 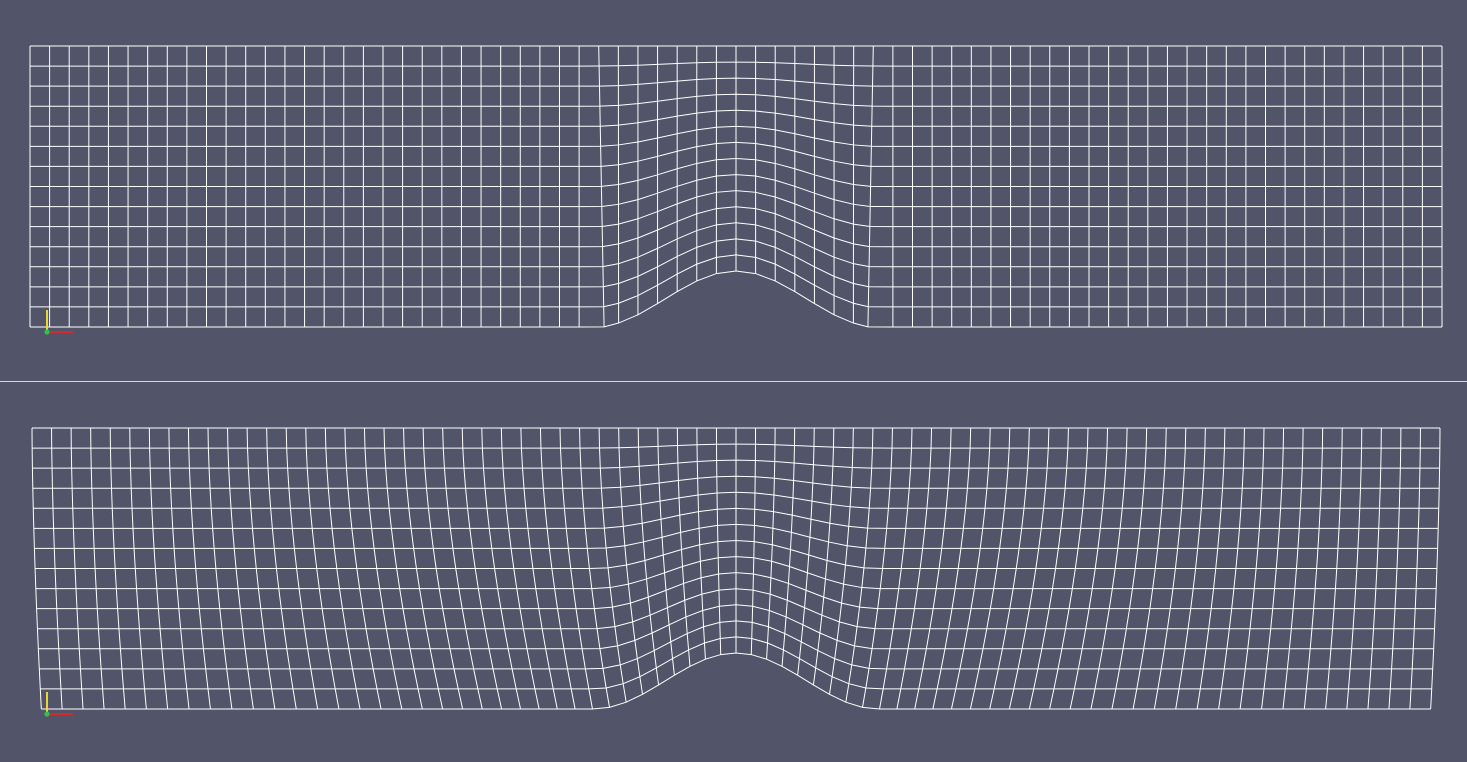 I want to click on viewport-divider, so click(x=733, y=381).